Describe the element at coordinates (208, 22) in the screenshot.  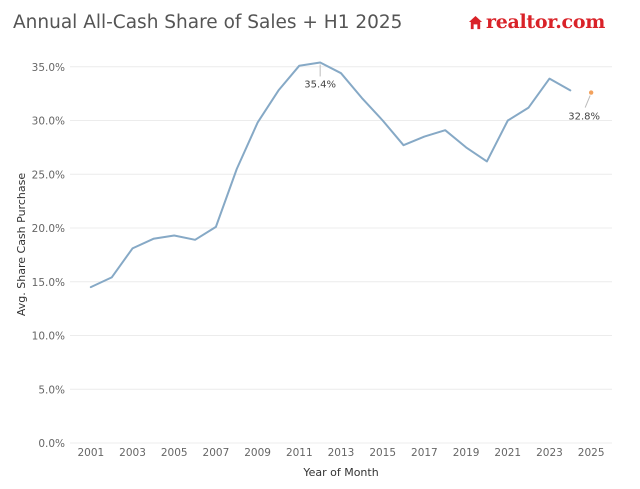
I see `chart-title: Annual All-Cash Share of Sales + H1 2025` at that location.